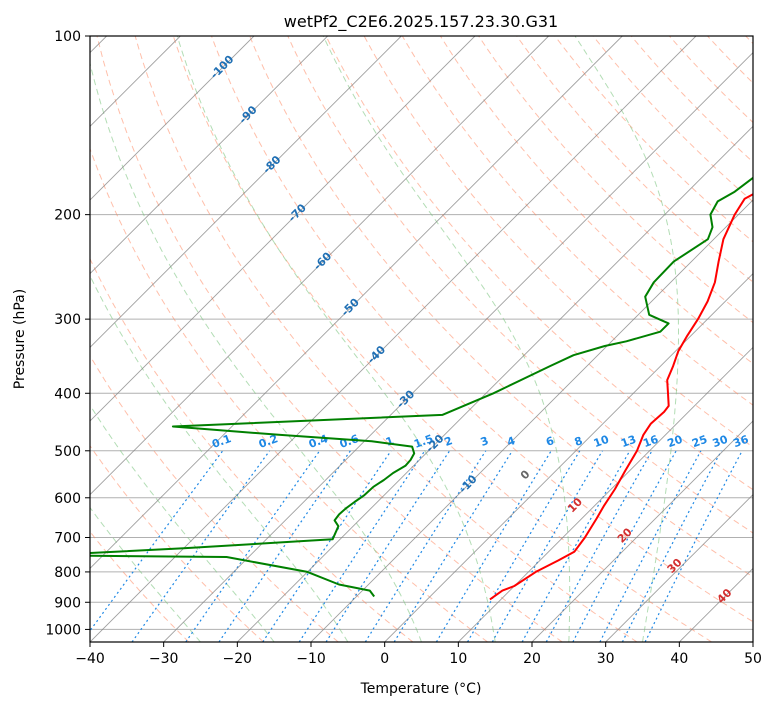 This screenshot has width=775, height=708. I want to click on isotherm-label: -100, so click(222, 67).